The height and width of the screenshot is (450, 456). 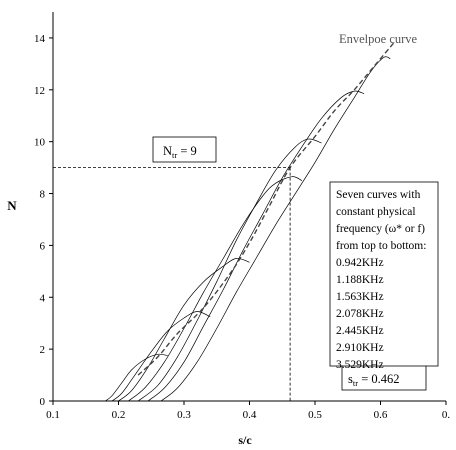 I want to click on frequency-entry: 1.563KHz, so click(x=360, y=297).